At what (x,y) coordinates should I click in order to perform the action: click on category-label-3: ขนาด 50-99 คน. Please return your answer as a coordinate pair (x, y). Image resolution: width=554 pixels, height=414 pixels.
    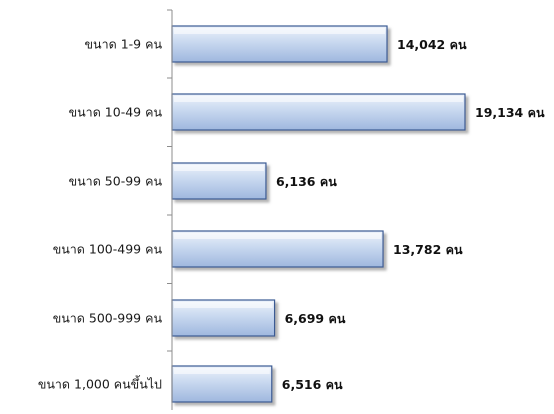
    Looking at the image, I should click on (116, 181).